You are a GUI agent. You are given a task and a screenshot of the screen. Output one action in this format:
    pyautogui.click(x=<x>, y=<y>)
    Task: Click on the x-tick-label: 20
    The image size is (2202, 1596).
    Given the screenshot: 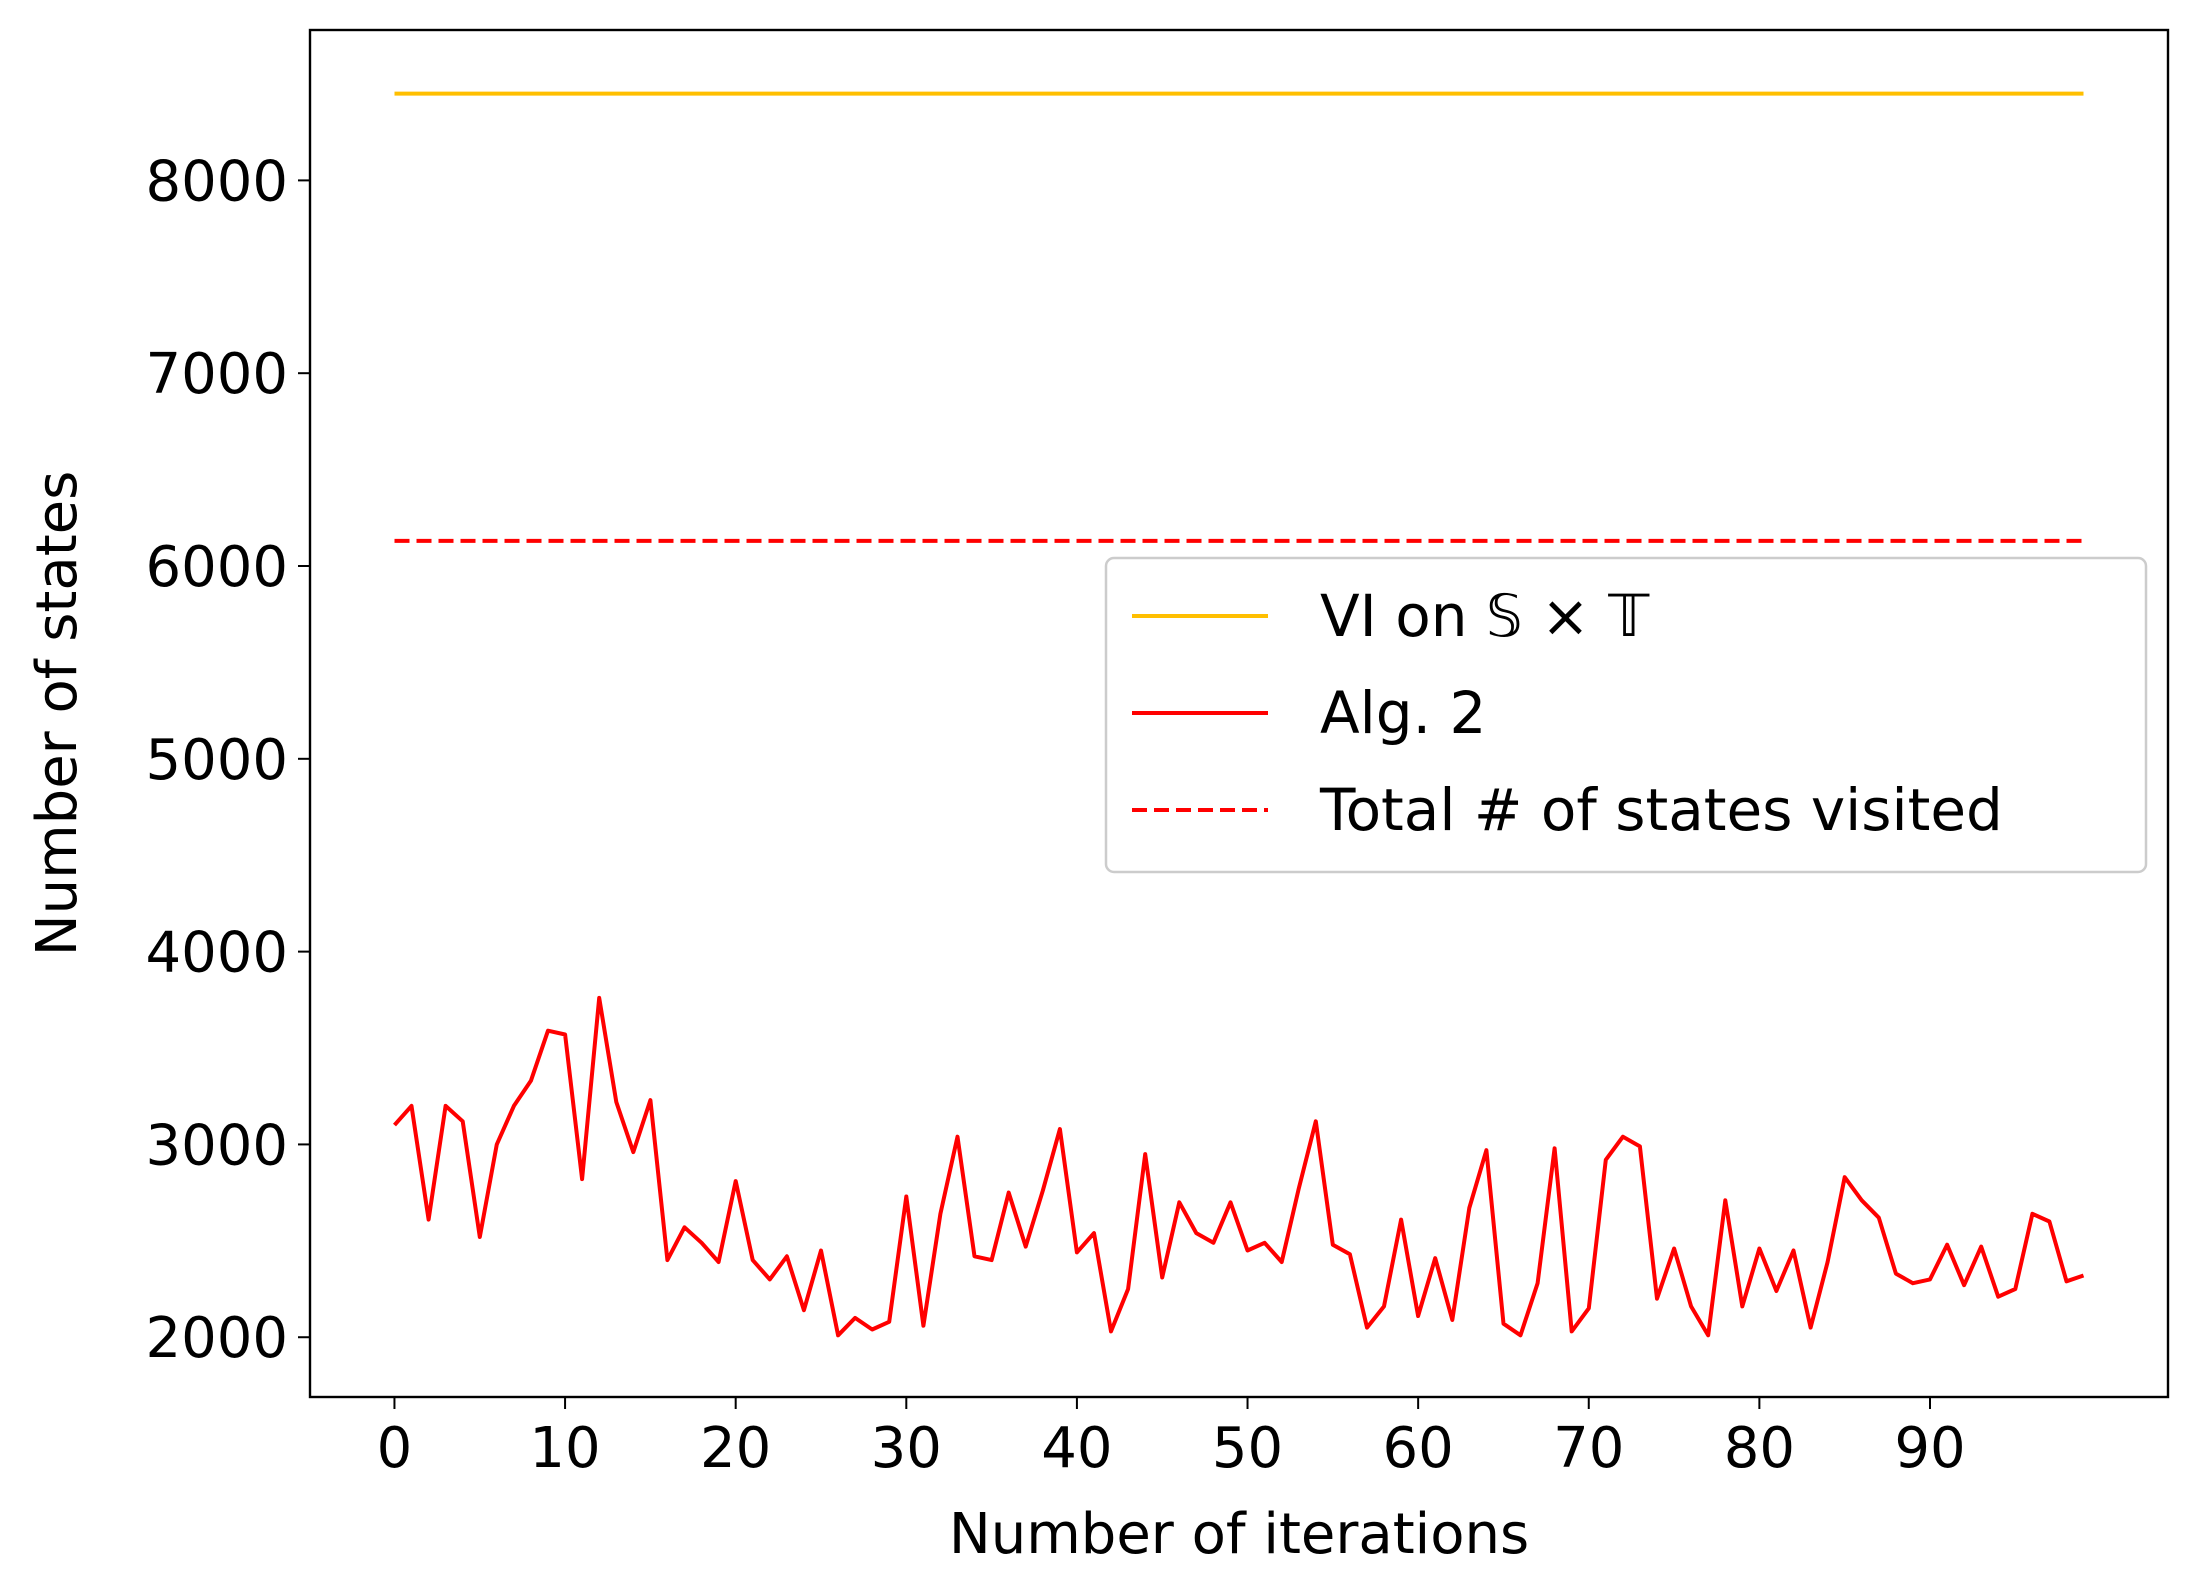 What is the action you would take?
    pyautogui.click(x=735, y=1448)
    